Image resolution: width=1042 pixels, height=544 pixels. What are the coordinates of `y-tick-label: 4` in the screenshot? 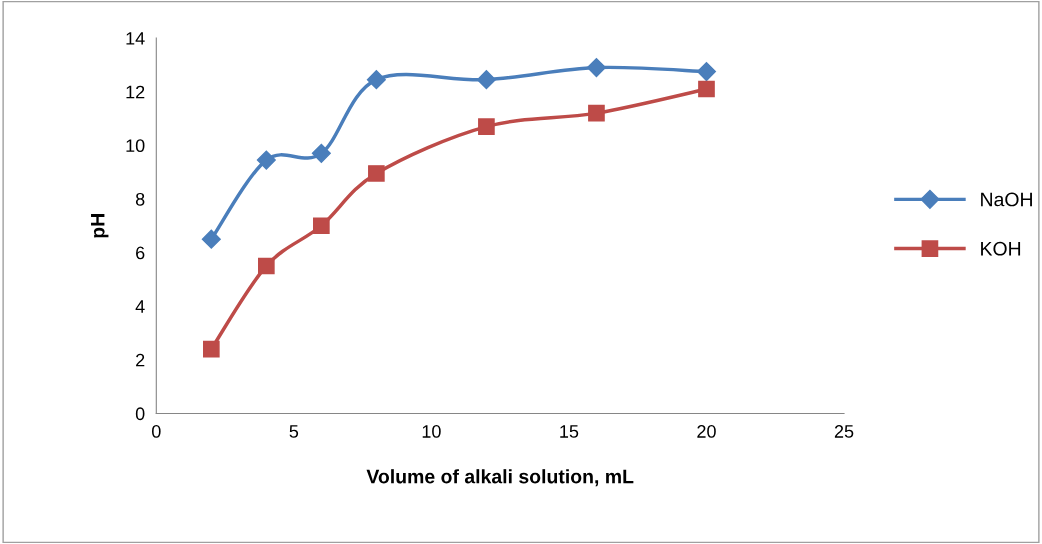 It's located at (140, 306).